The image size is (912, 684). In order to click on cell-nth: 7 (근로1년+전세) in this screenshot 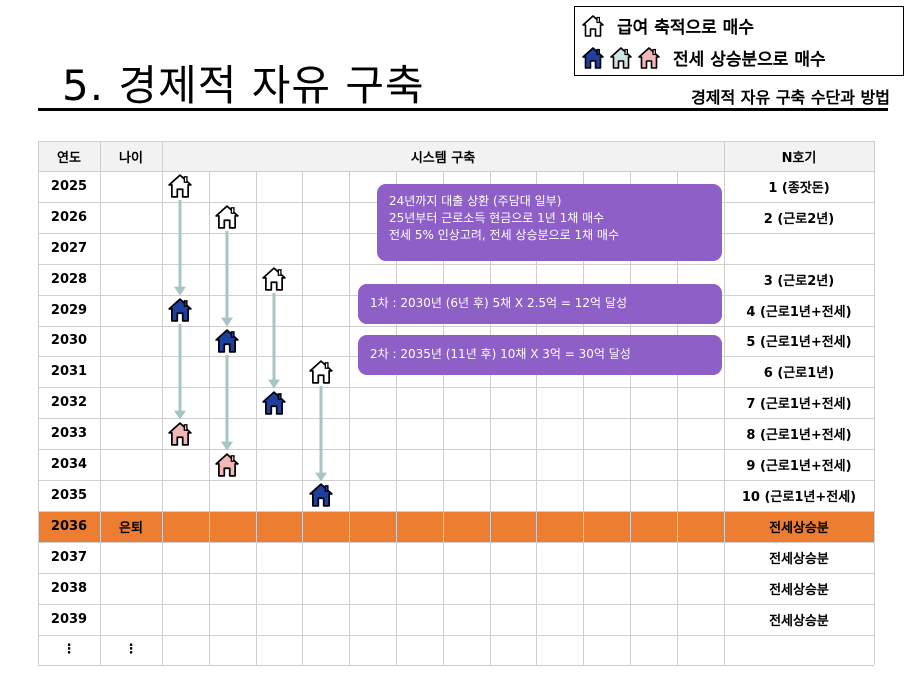, I will do `click(799, 405)`.